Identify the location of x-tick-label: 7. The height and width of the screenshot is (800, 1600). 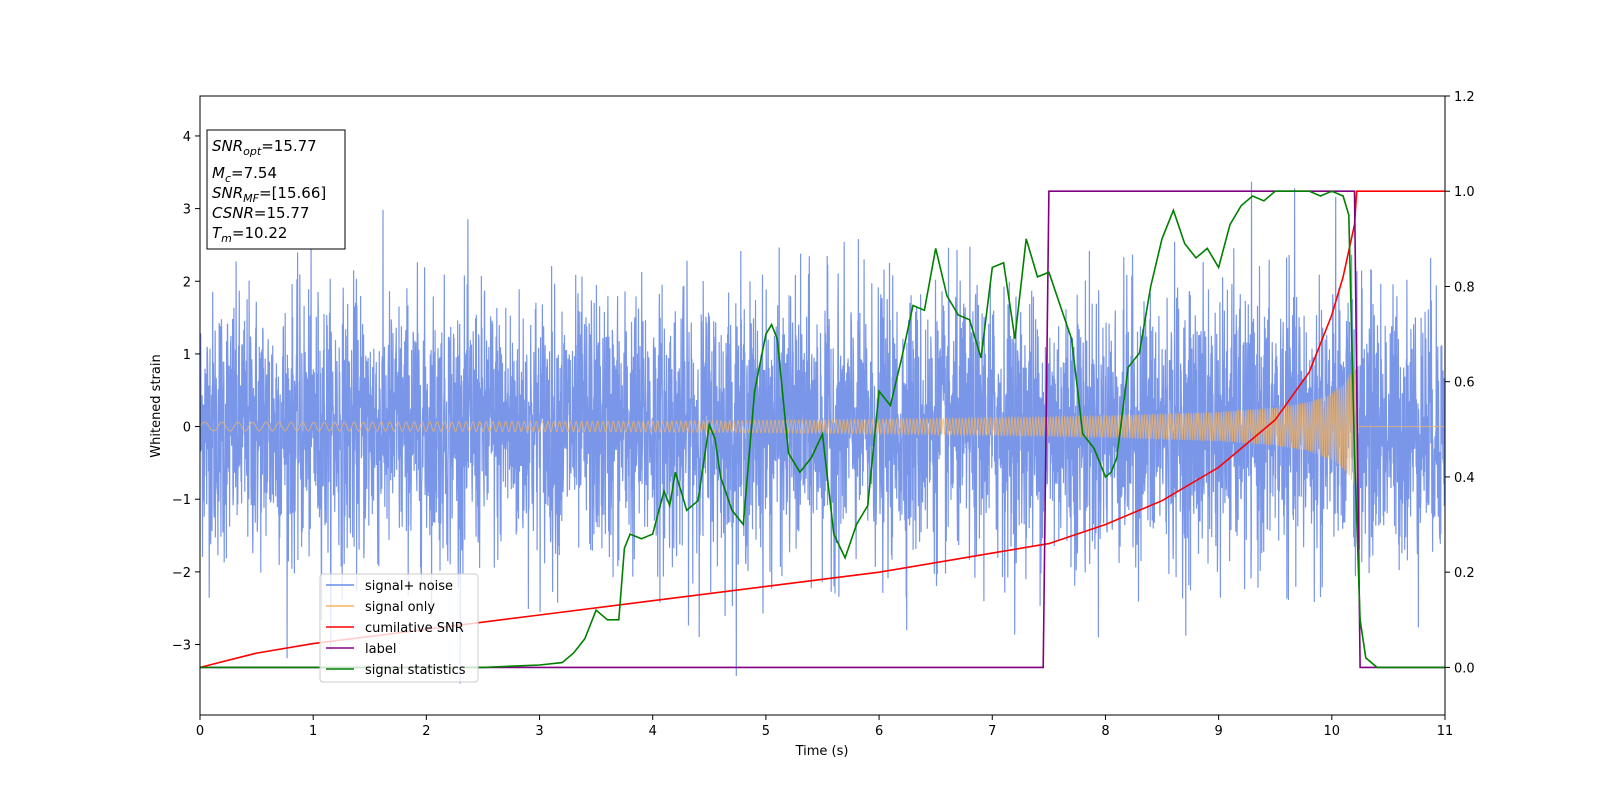
(992, 731).